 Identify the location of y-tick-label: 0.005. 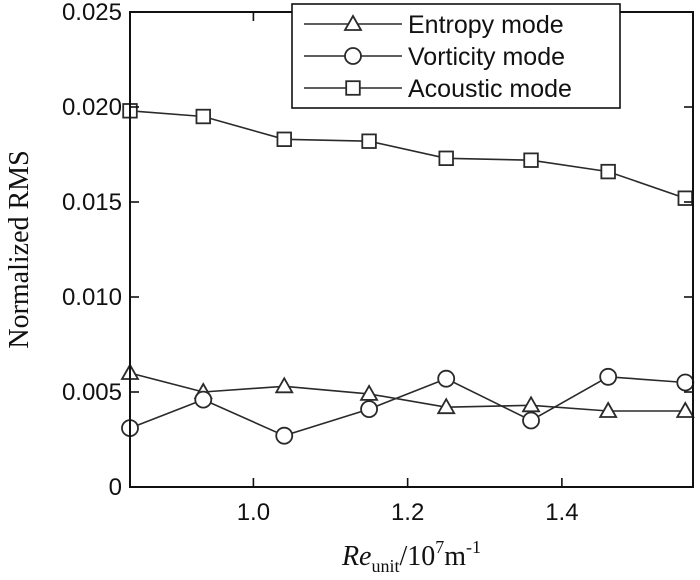
(92, 392).